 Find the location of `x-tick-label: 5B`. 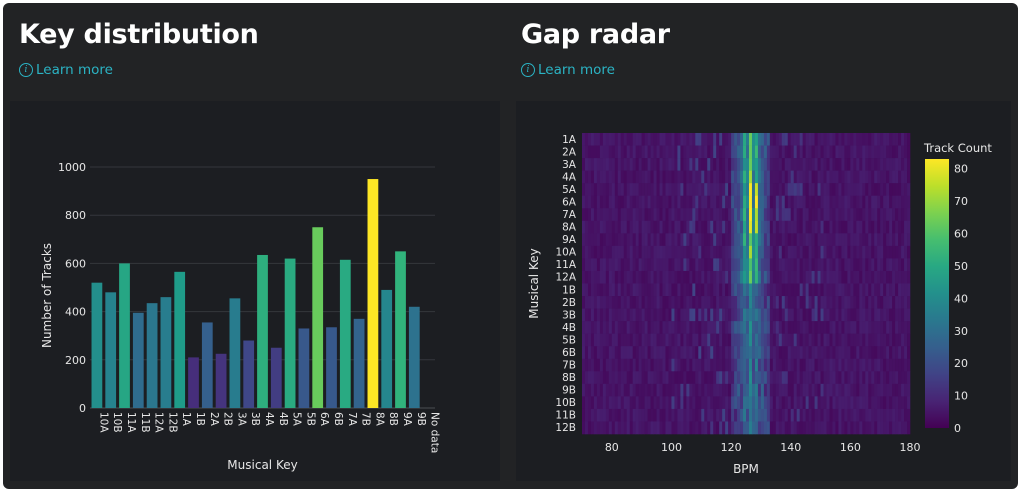

x-tick-label: 5B is located at coordinates (310, 419).